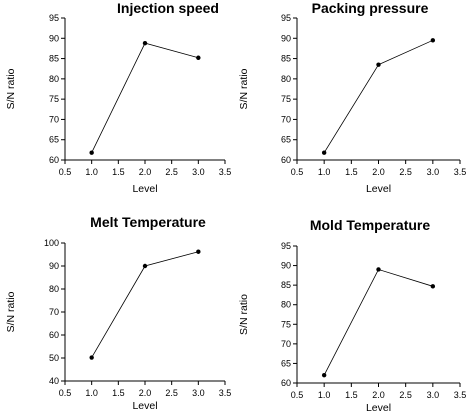  Describe the element at coordinates (54, 381) in the screenshot. I see `y-tick-label: 40` at that location.